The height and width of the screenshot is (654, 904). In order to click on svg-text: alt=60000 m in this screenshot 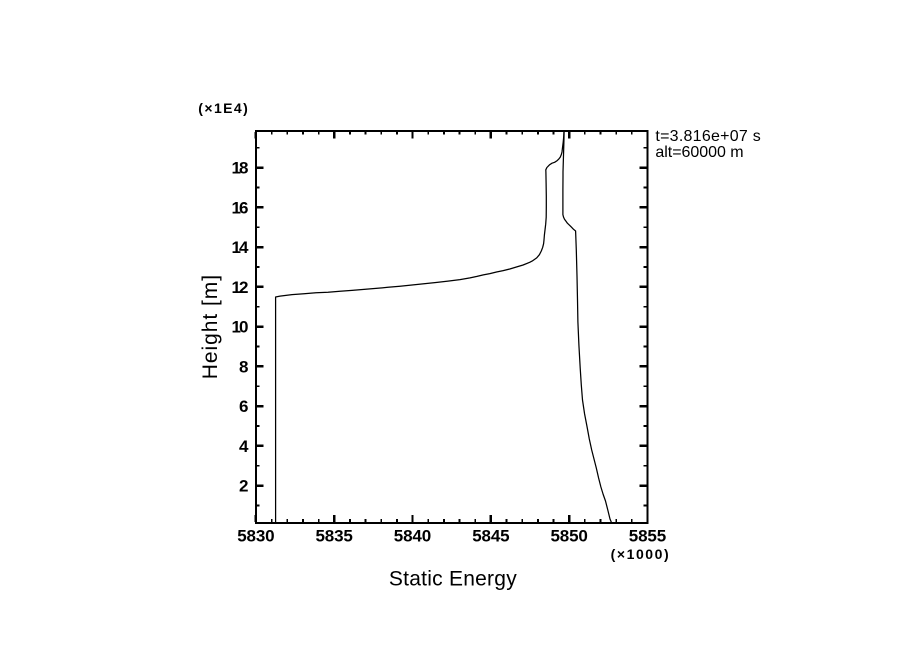, I will do `click(699, 152)`.